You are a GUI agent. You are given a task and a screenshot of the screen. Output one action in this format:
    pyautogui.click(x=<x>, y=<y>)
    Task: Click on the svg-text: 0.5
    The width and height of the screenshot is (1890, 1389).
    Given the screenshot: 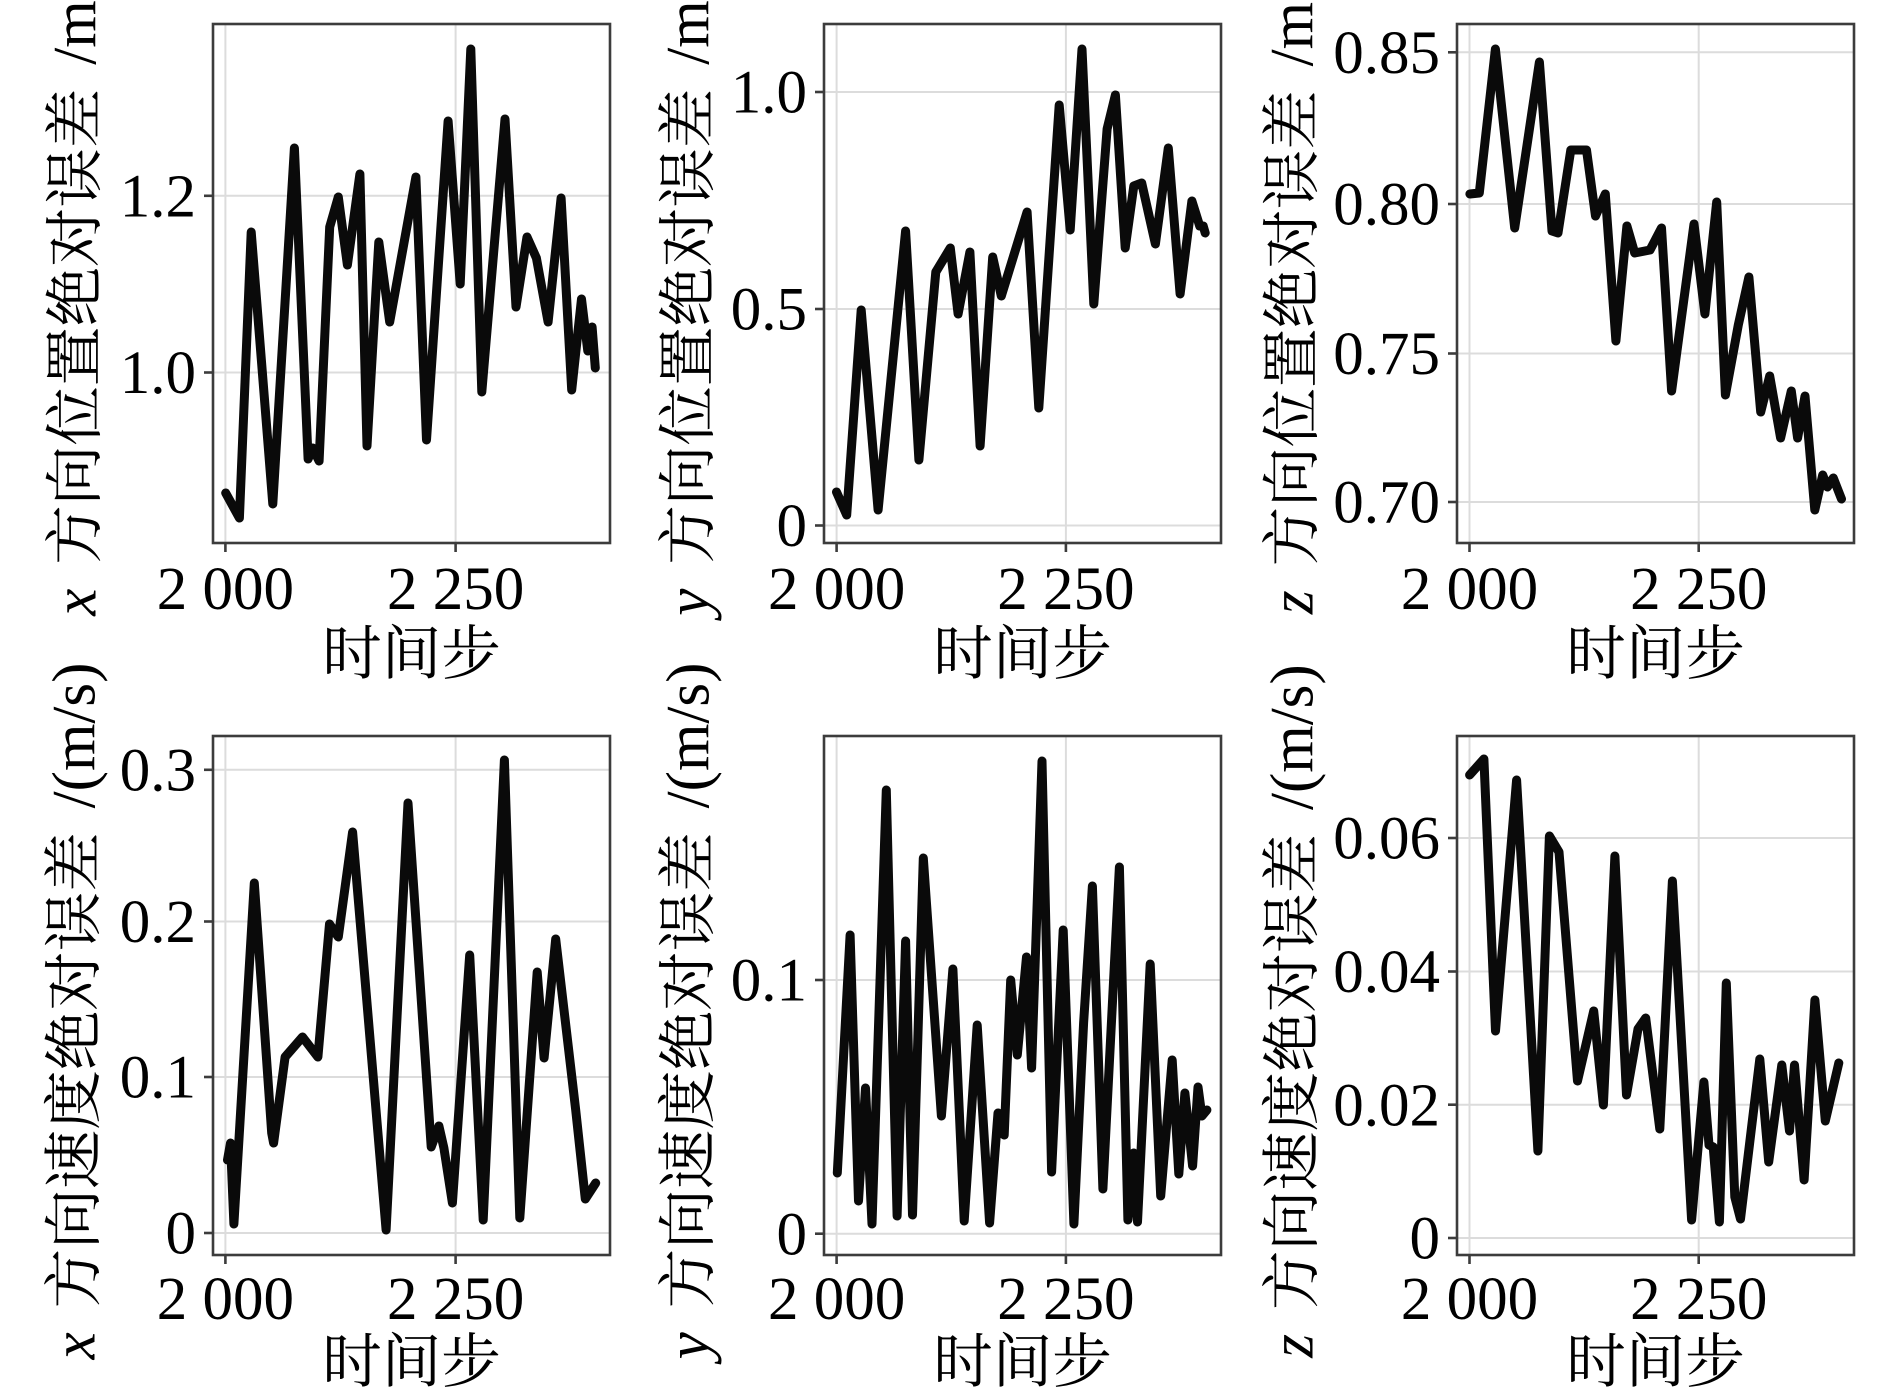 What is the action you would take?
    pyautogui.click(x=769, y=310)
    